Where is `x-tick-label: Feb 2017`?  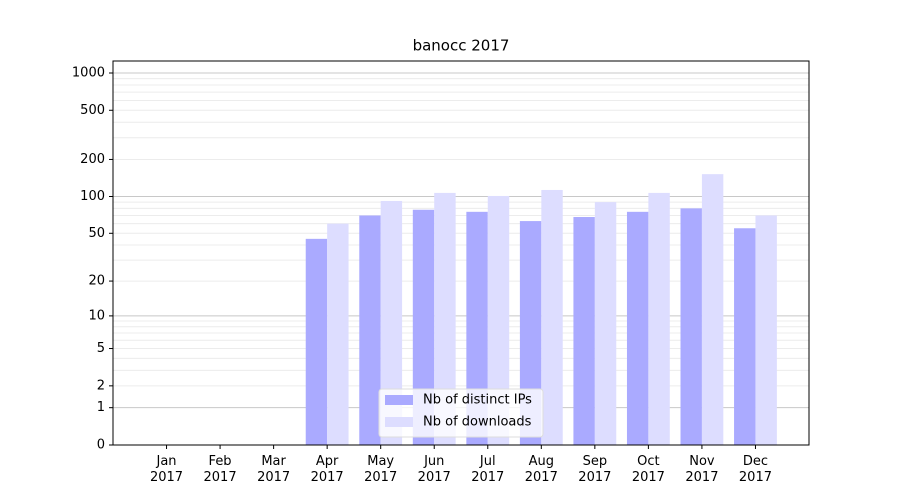 x-tick-label: Feb 2017 is located at coordinates (220, 469).